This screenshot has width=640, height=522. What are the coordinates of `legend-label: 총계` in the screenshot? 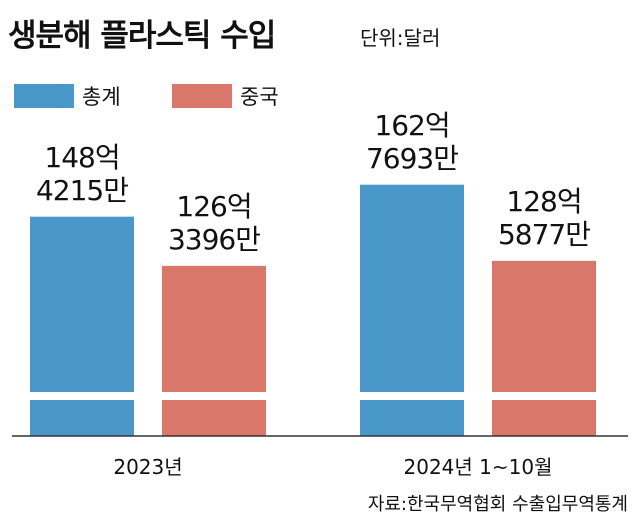 It's located at (101, 97).